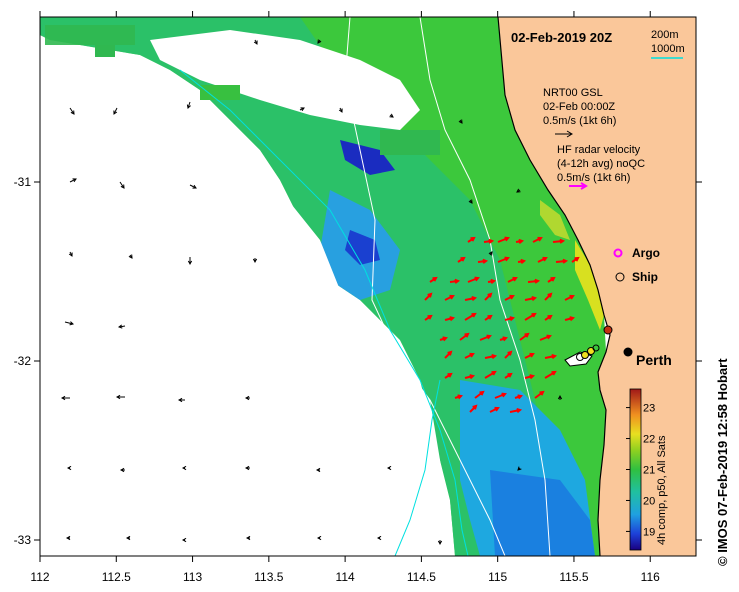 The width and height of the screenshot is (739, 592). I want to click on legend-hf-line2: (4-12h avg) noQC, so click(601, 164).